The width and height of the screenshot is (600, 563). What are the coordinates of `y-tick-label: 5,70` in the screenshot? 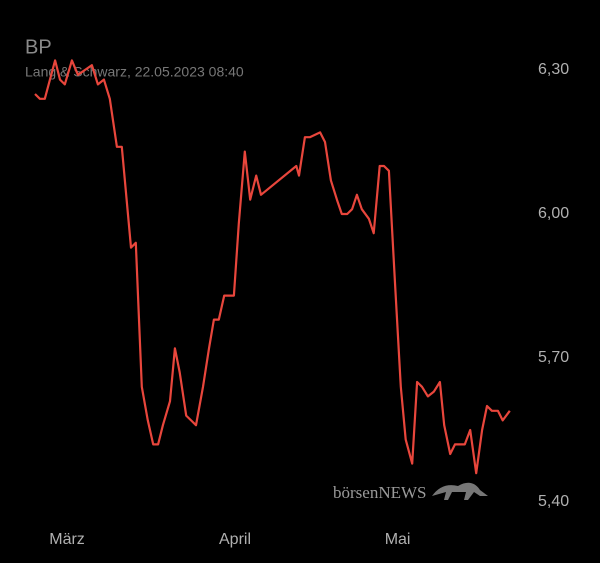 It's located at (553, 357).